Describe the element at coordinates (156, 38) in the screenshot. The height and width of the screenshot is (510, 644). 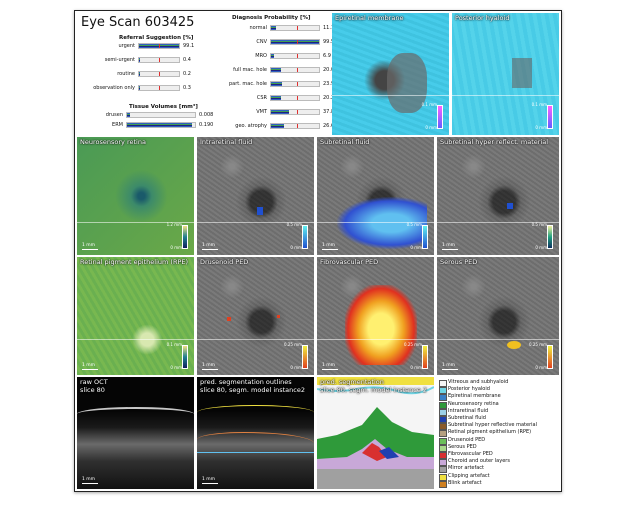
I see `referral-heading: Referral Suggestion [%]` at that location.